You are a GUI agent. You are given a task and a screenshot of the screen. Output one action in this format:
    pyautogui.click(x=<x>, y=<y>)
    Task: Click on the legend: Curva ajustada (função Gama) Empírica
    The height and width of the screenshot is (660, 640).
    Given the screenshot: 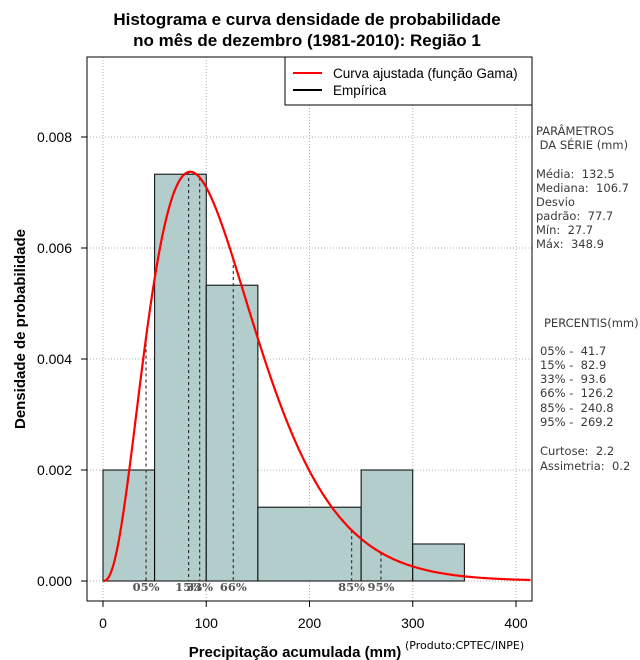 What is the action you would take?
    pyautogui.click(x=408, y=81)
    